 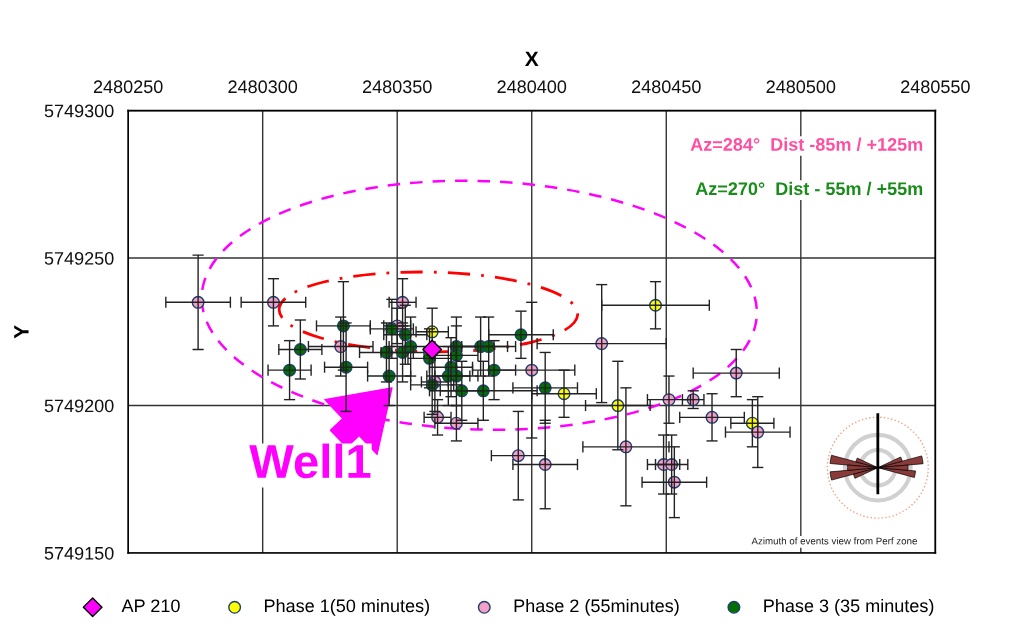 I want to click on x-tick-label: 2480450, so click(x=666, y=87).